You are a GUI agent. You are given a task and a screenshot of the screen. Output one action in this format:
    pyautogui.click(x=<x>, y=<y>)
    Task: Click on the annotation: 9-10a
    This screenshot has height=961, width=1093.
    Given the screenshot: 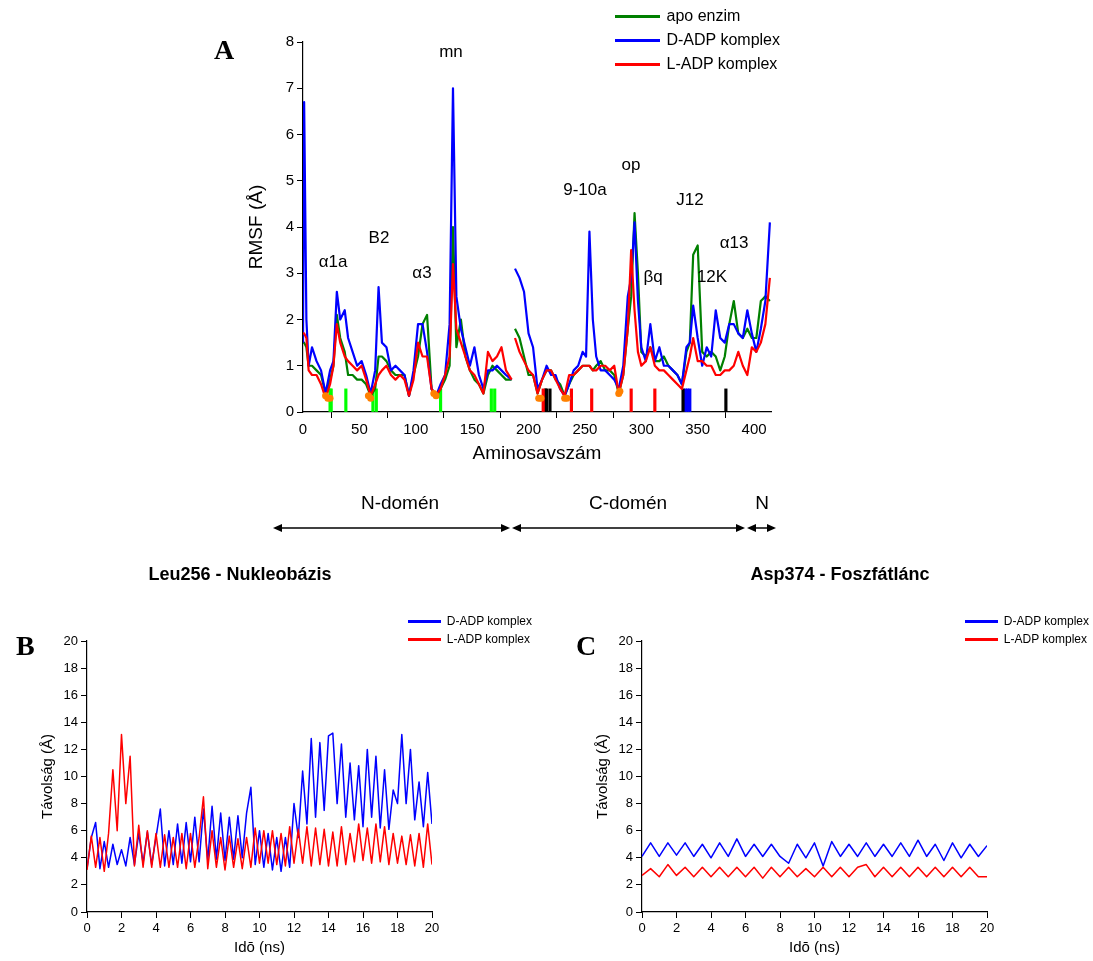 What is the action you would take?
    pyautogui.click(x=585, y=190)
    